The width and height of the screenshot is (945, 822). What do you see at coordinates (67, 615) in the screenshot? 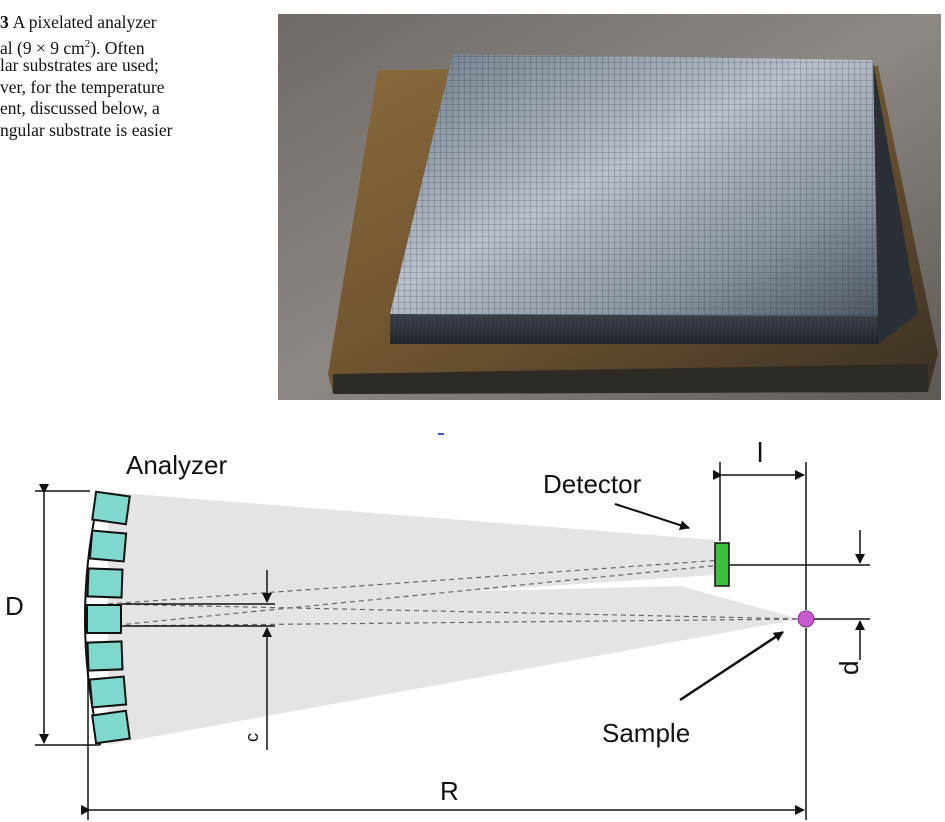
I see `dimension-D` at bounding box center [67, 615].